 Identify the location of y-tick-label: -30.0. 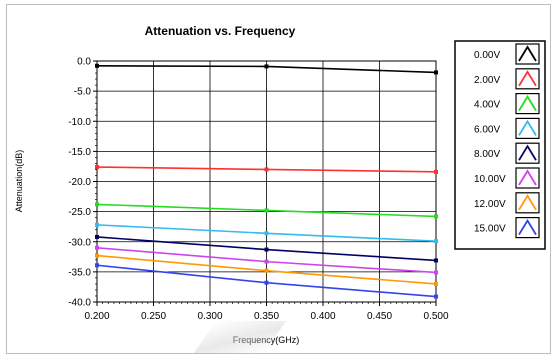
(79, 242).